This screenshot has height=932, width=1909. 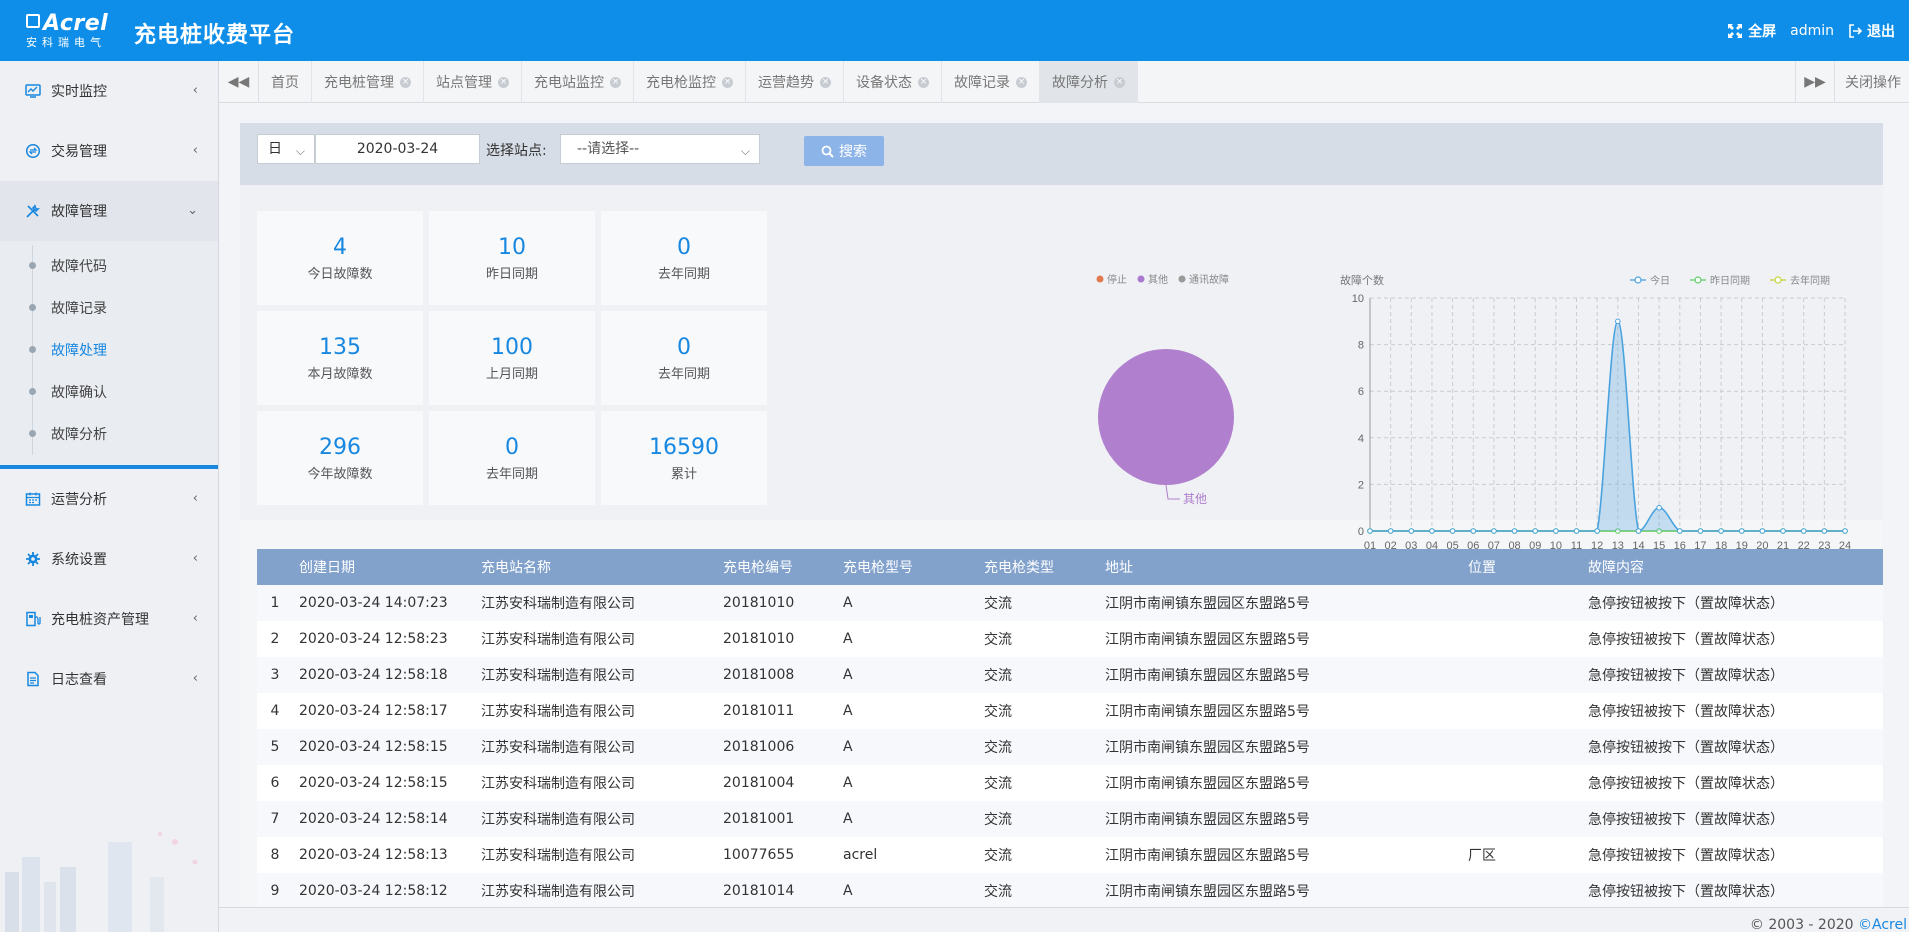 What do you see at coordinates (79, 560) in the screenshot?
I see `sidebar-item-label: 系统设置` at bounding box center [79, 560].